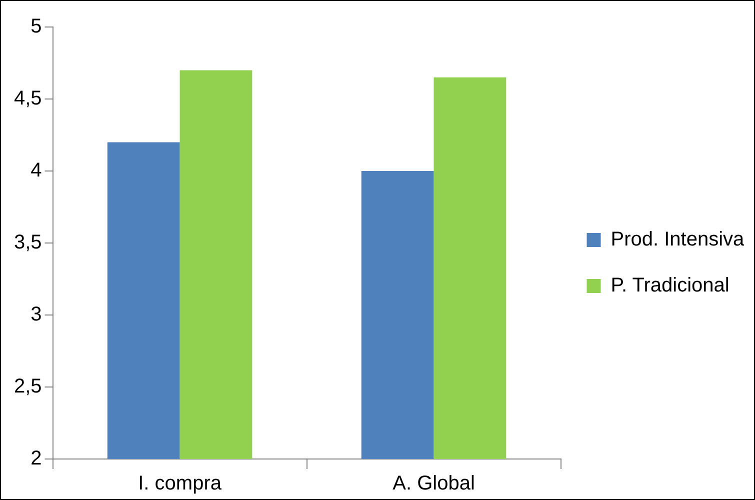 The height and width of the screenshot is (500, 755). What do you see at coordinates (36, 27) in the screenshot?
I see `y-tick-label: 5` at bounding box center [36, 27].